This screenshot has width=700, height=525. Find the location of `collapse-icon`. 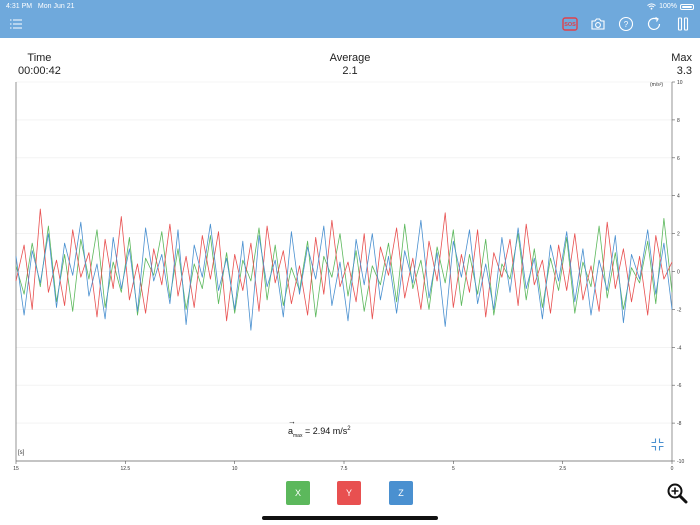

collapse-icon is located at coordinates (657, 444).